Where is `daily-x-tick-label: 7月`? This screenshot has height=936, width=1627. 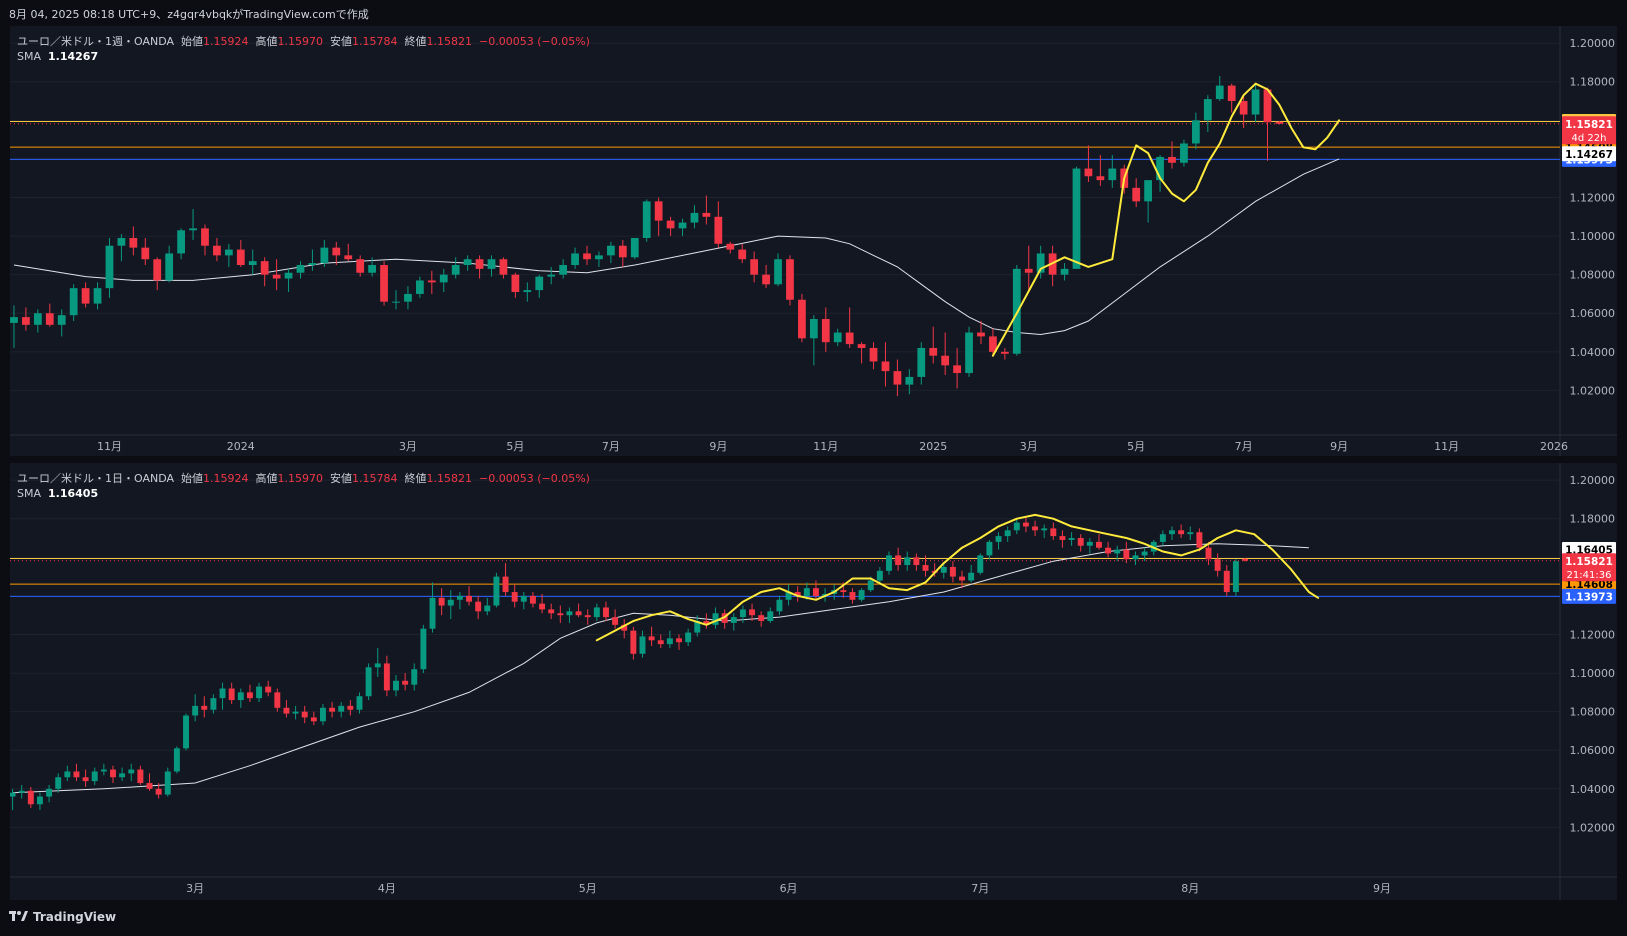 daily-x-tick-label: 7月 is located at coordinates (980, 888).